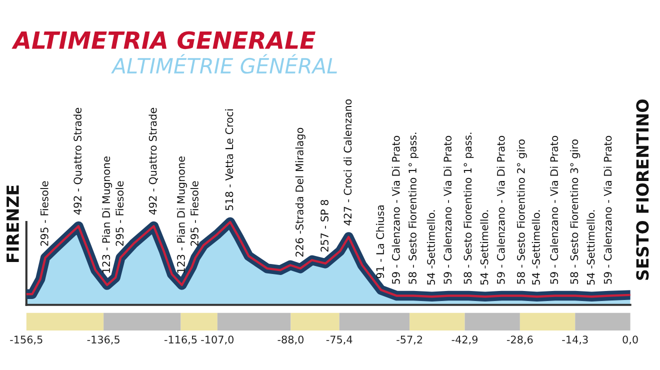 Image resolution: width=660 pixels, height=370 pixels. Describe the element at coordinates (12, 224) in the screenshot. I see `annotation: FIRENZE` at that location.